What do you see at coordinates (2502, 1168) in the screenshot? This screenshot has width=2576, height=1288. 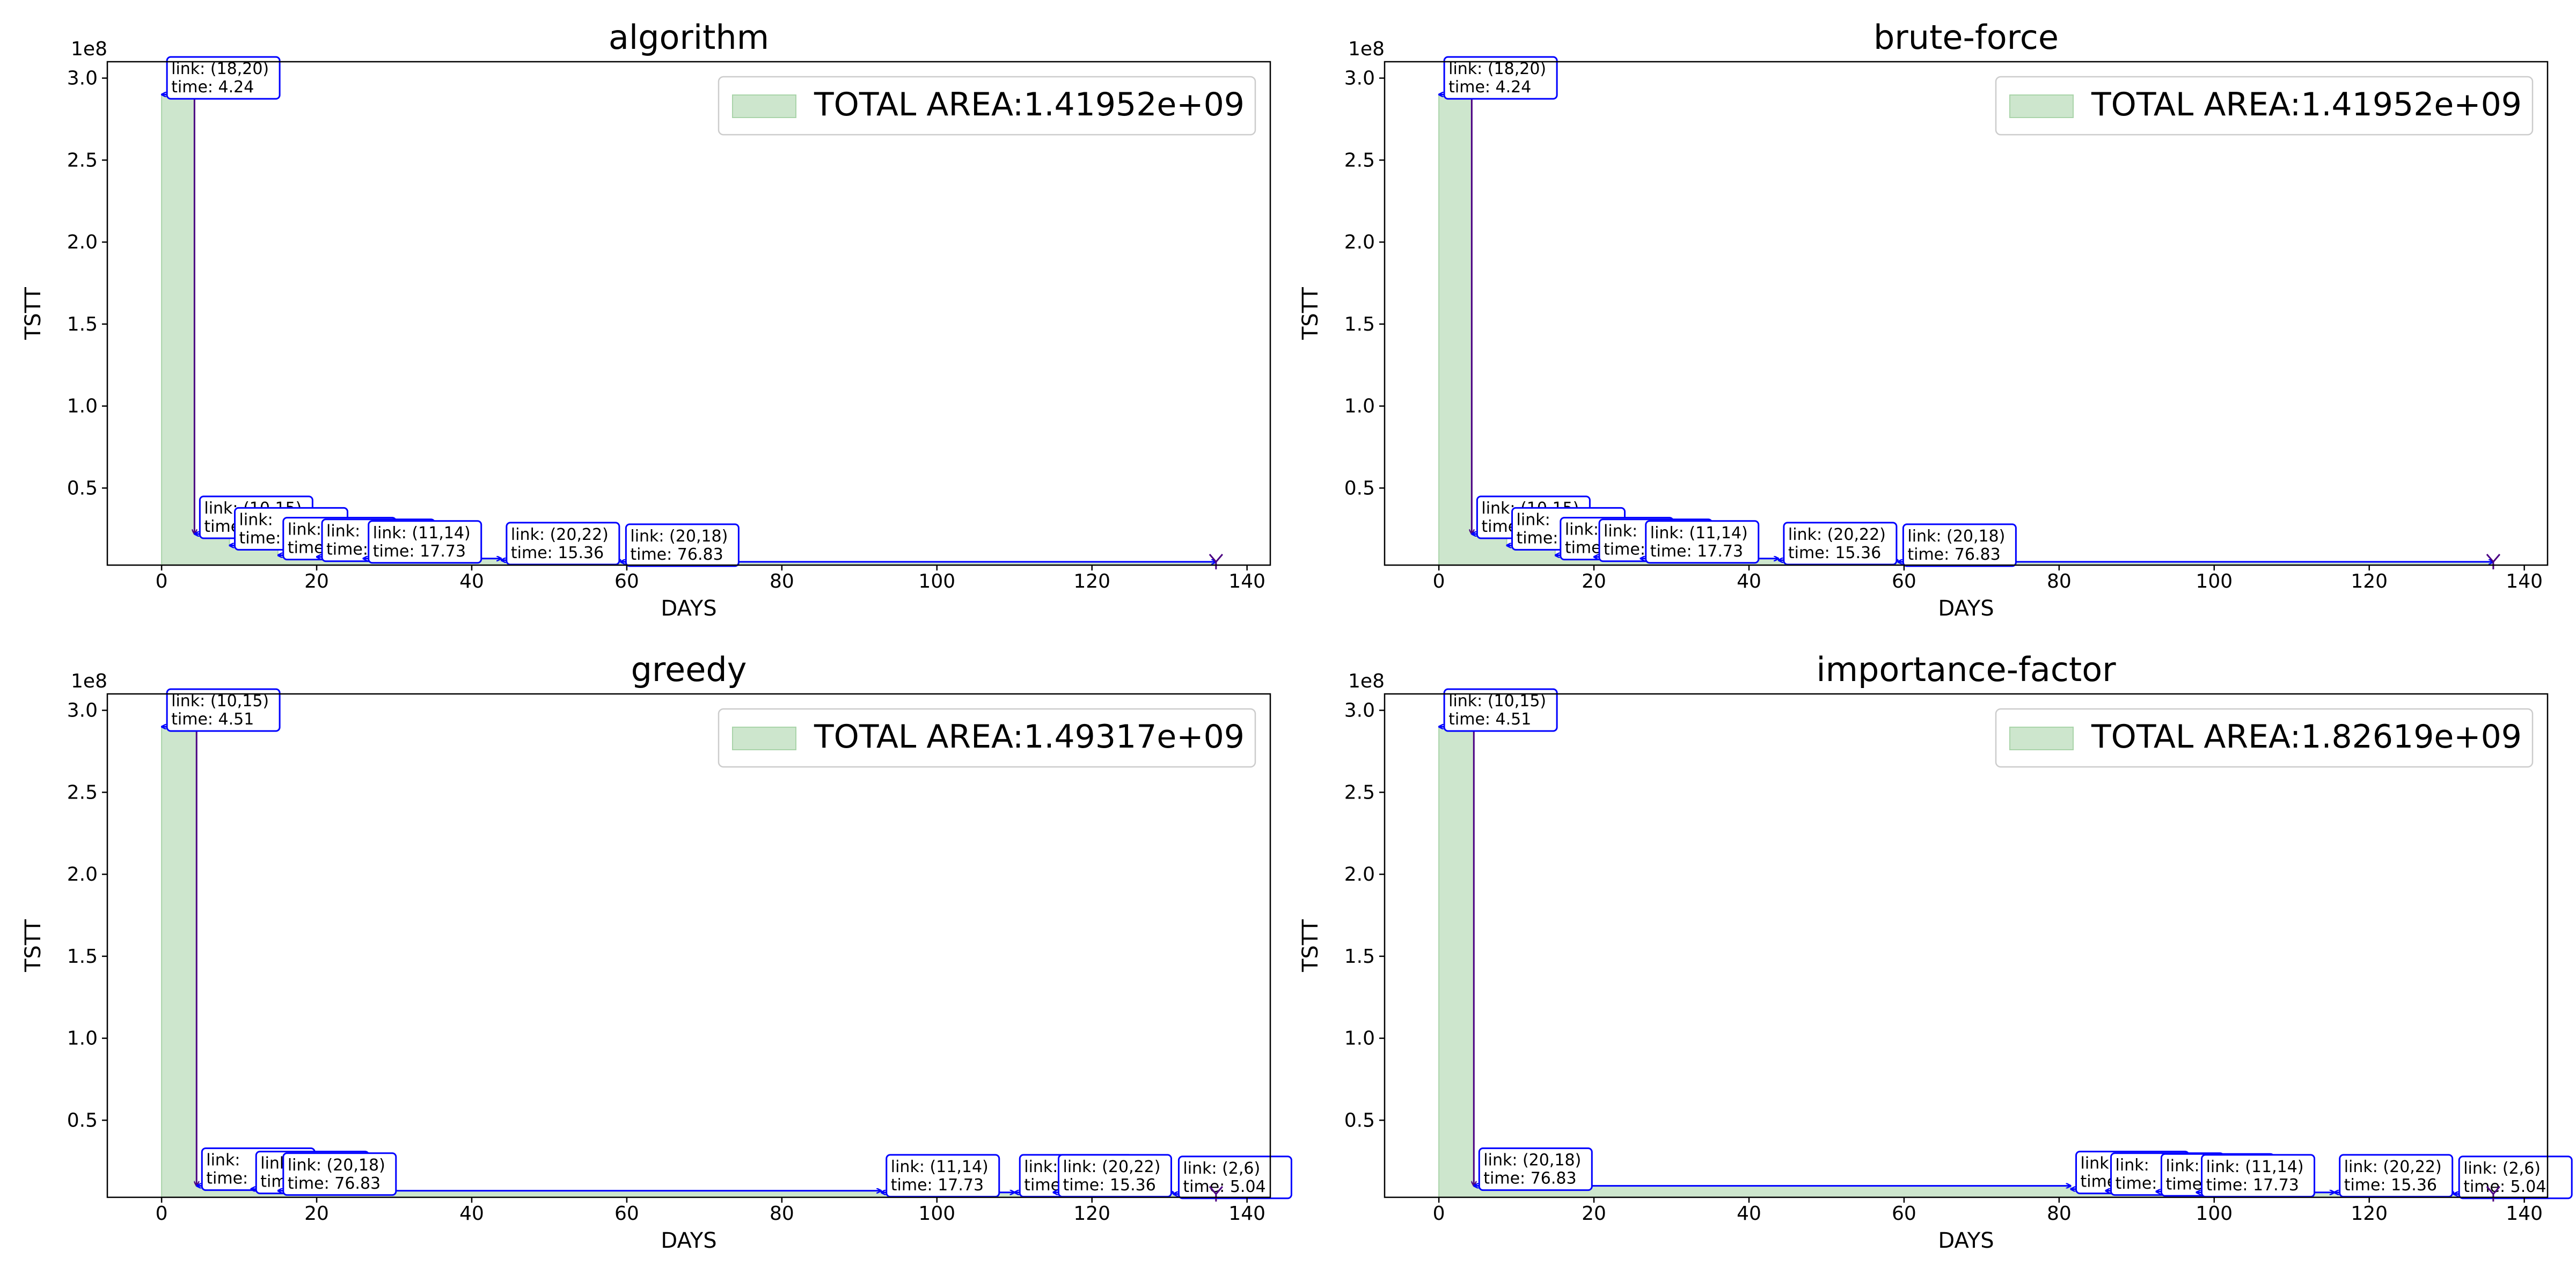 I see `repair-link-label: link: (2,6)` at bounding box center [2502, 1168].